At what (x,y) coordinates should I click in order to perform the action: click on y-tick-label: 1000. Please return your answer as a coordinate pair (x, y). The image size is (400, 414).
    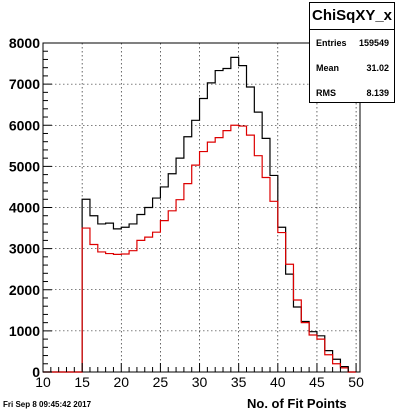
    Looking at the image, I should click on (24, 331).